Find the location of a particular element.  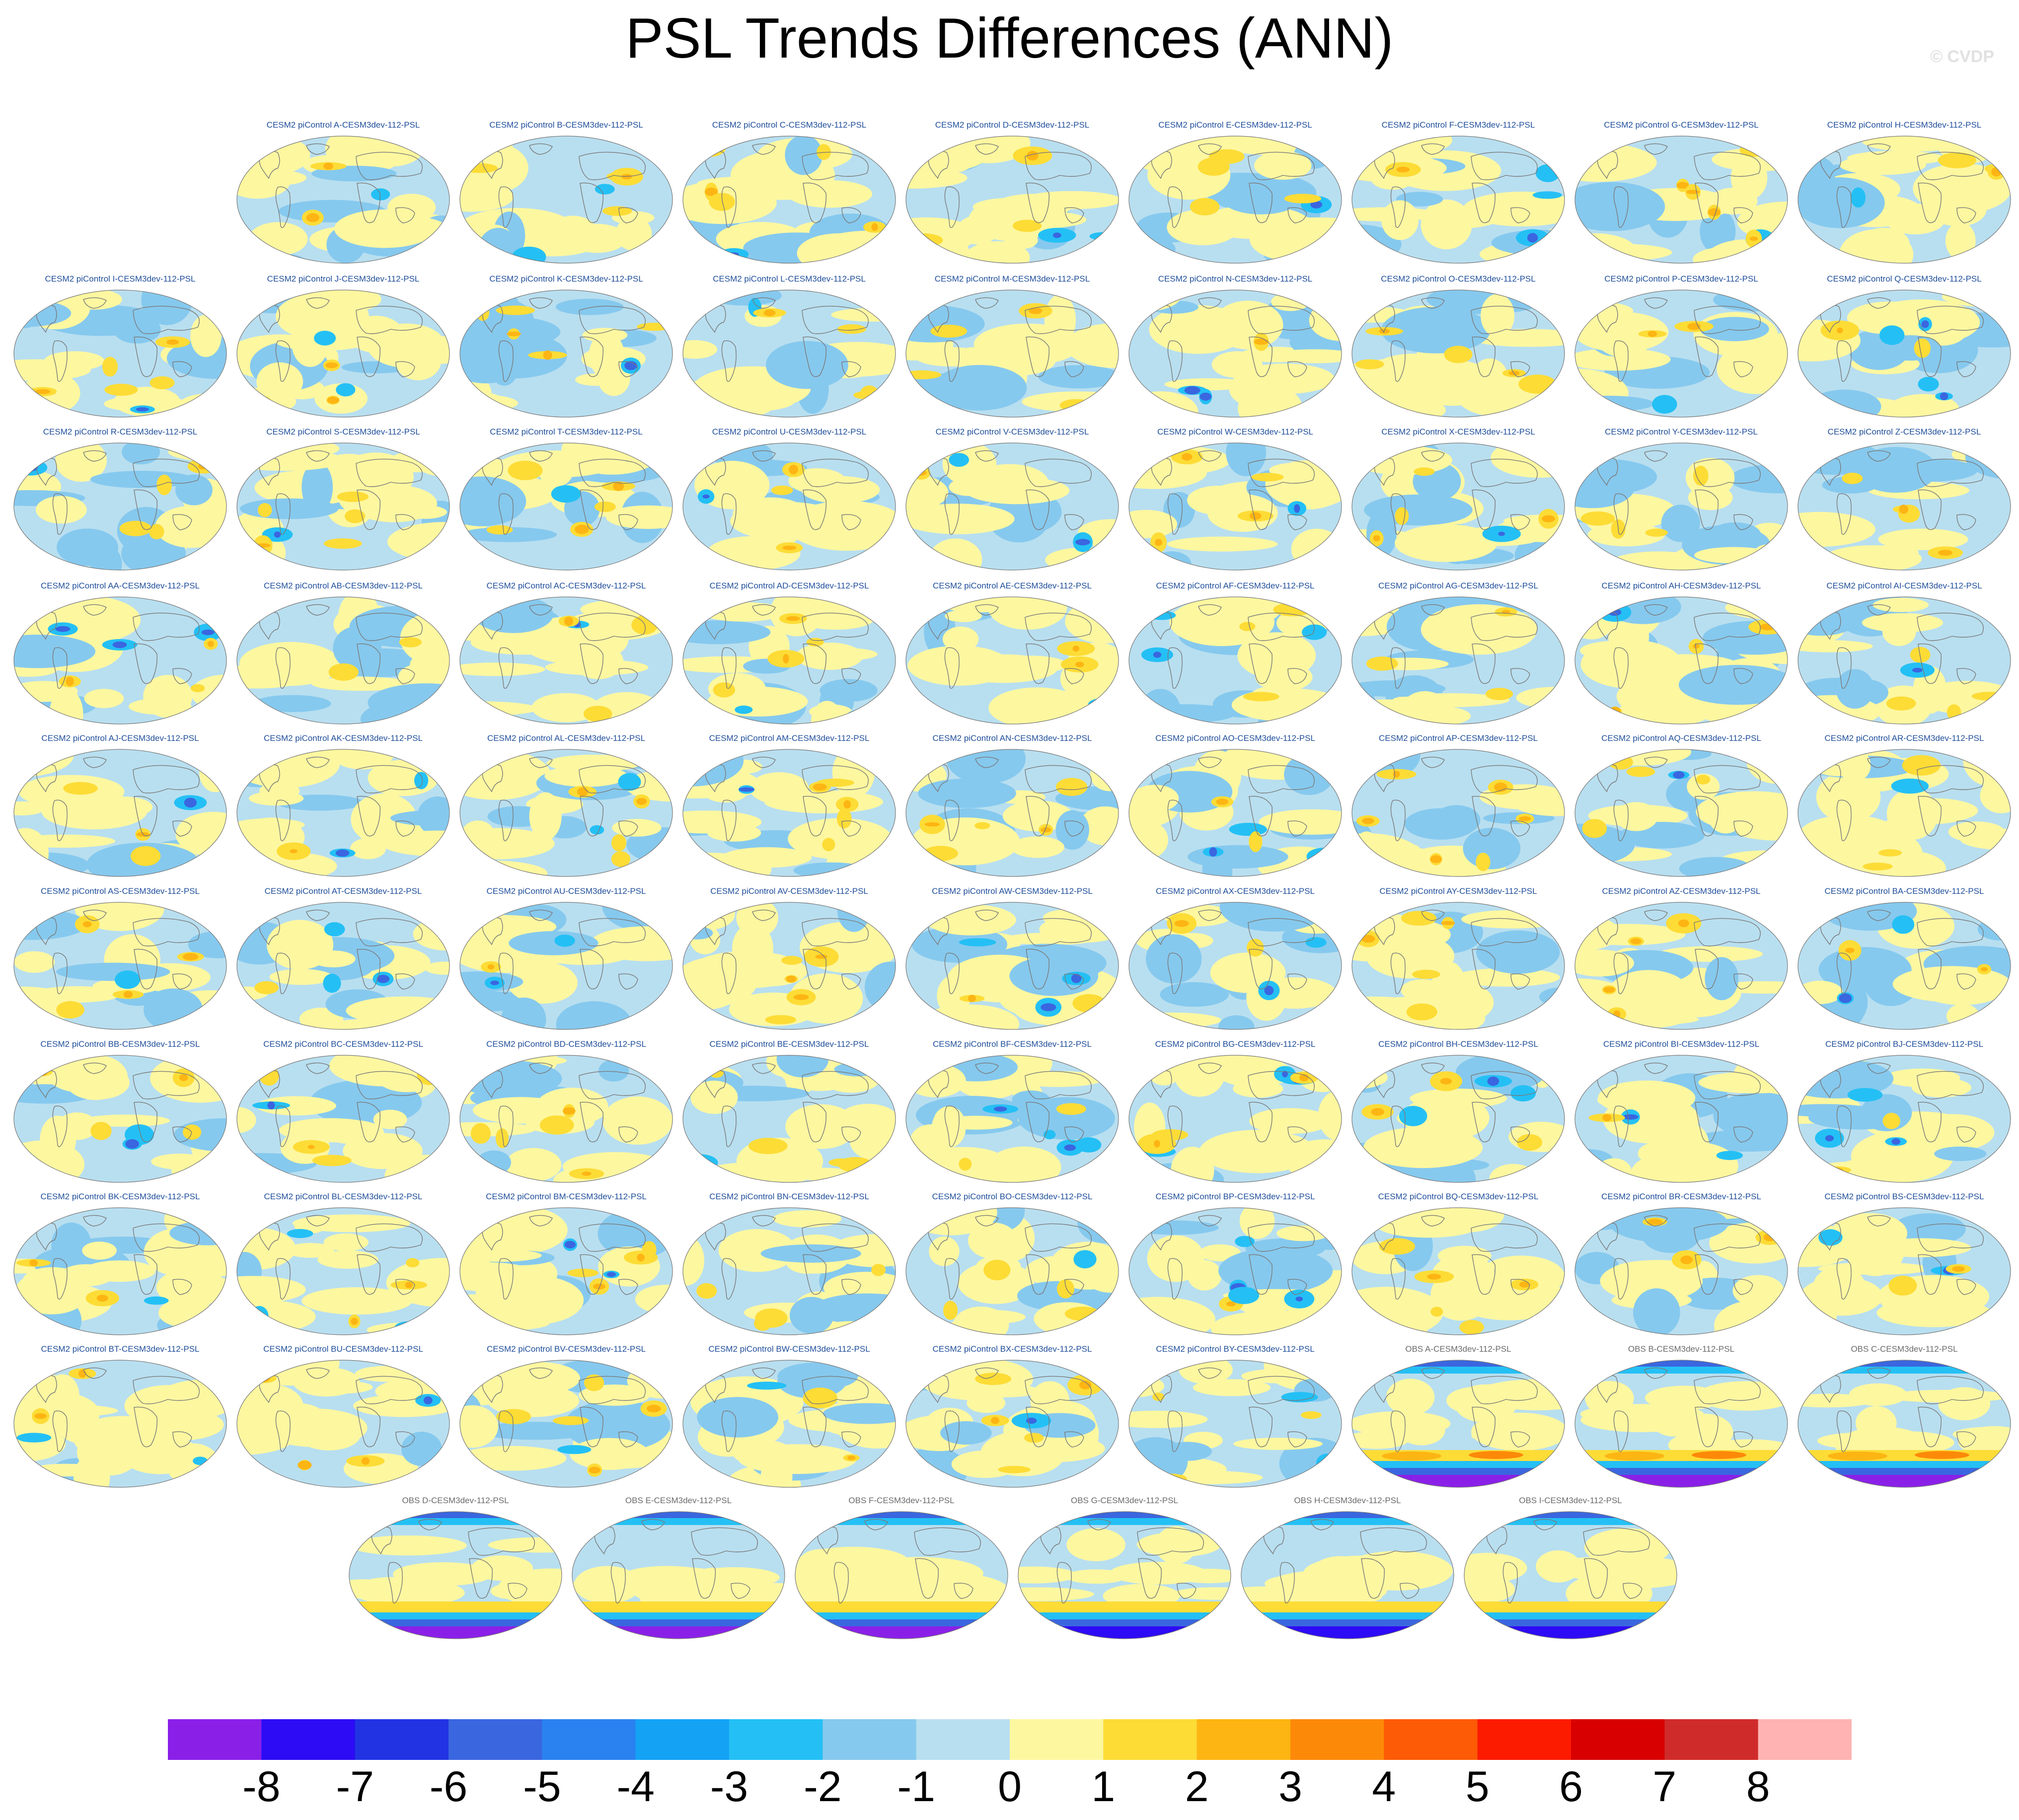

map-panel: CESM2 piControl BX-CESM3dev-112-PSL is located at coordinates (1012, 1417).